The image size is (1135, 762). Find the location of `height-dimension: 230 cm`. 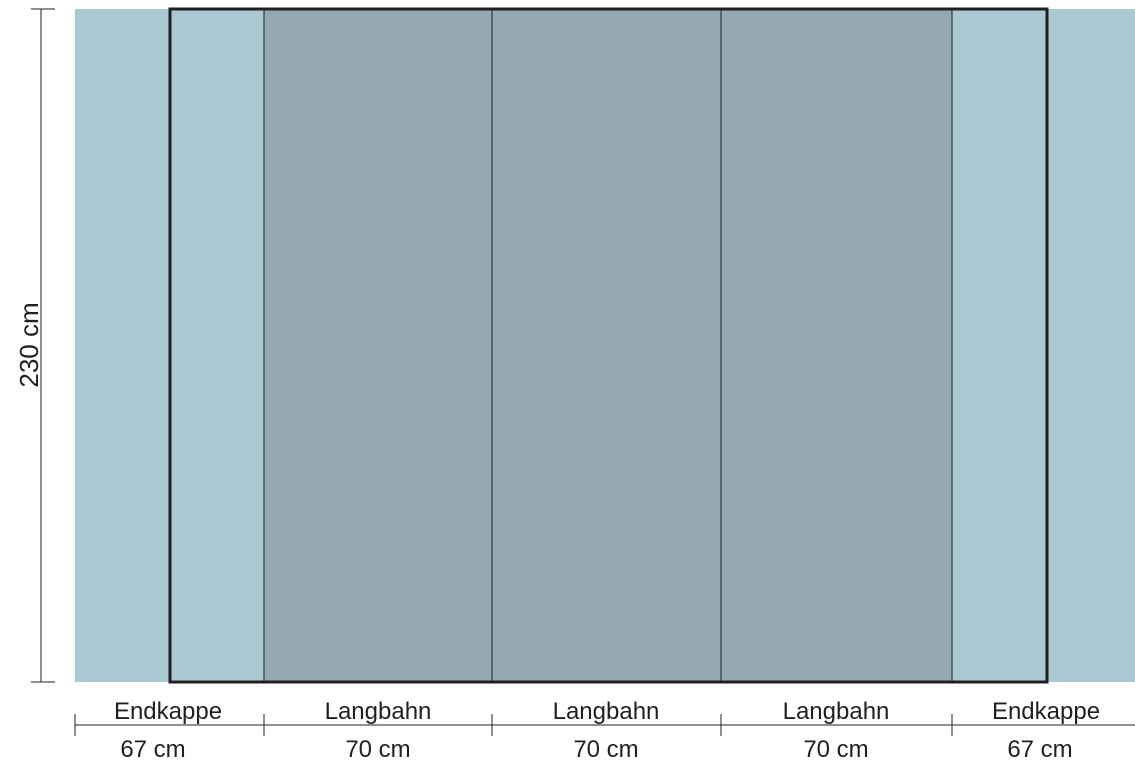

height-dimension: 230 cm is located at coordinates (34, 345).